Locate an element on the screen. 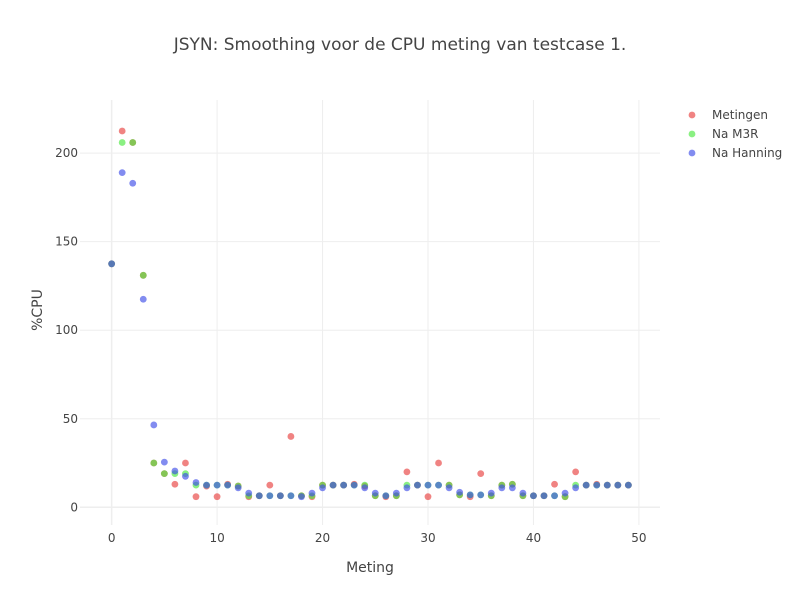 The image size is (800, 600). y-tick-label: 100 is located at coordinates (66, 330).